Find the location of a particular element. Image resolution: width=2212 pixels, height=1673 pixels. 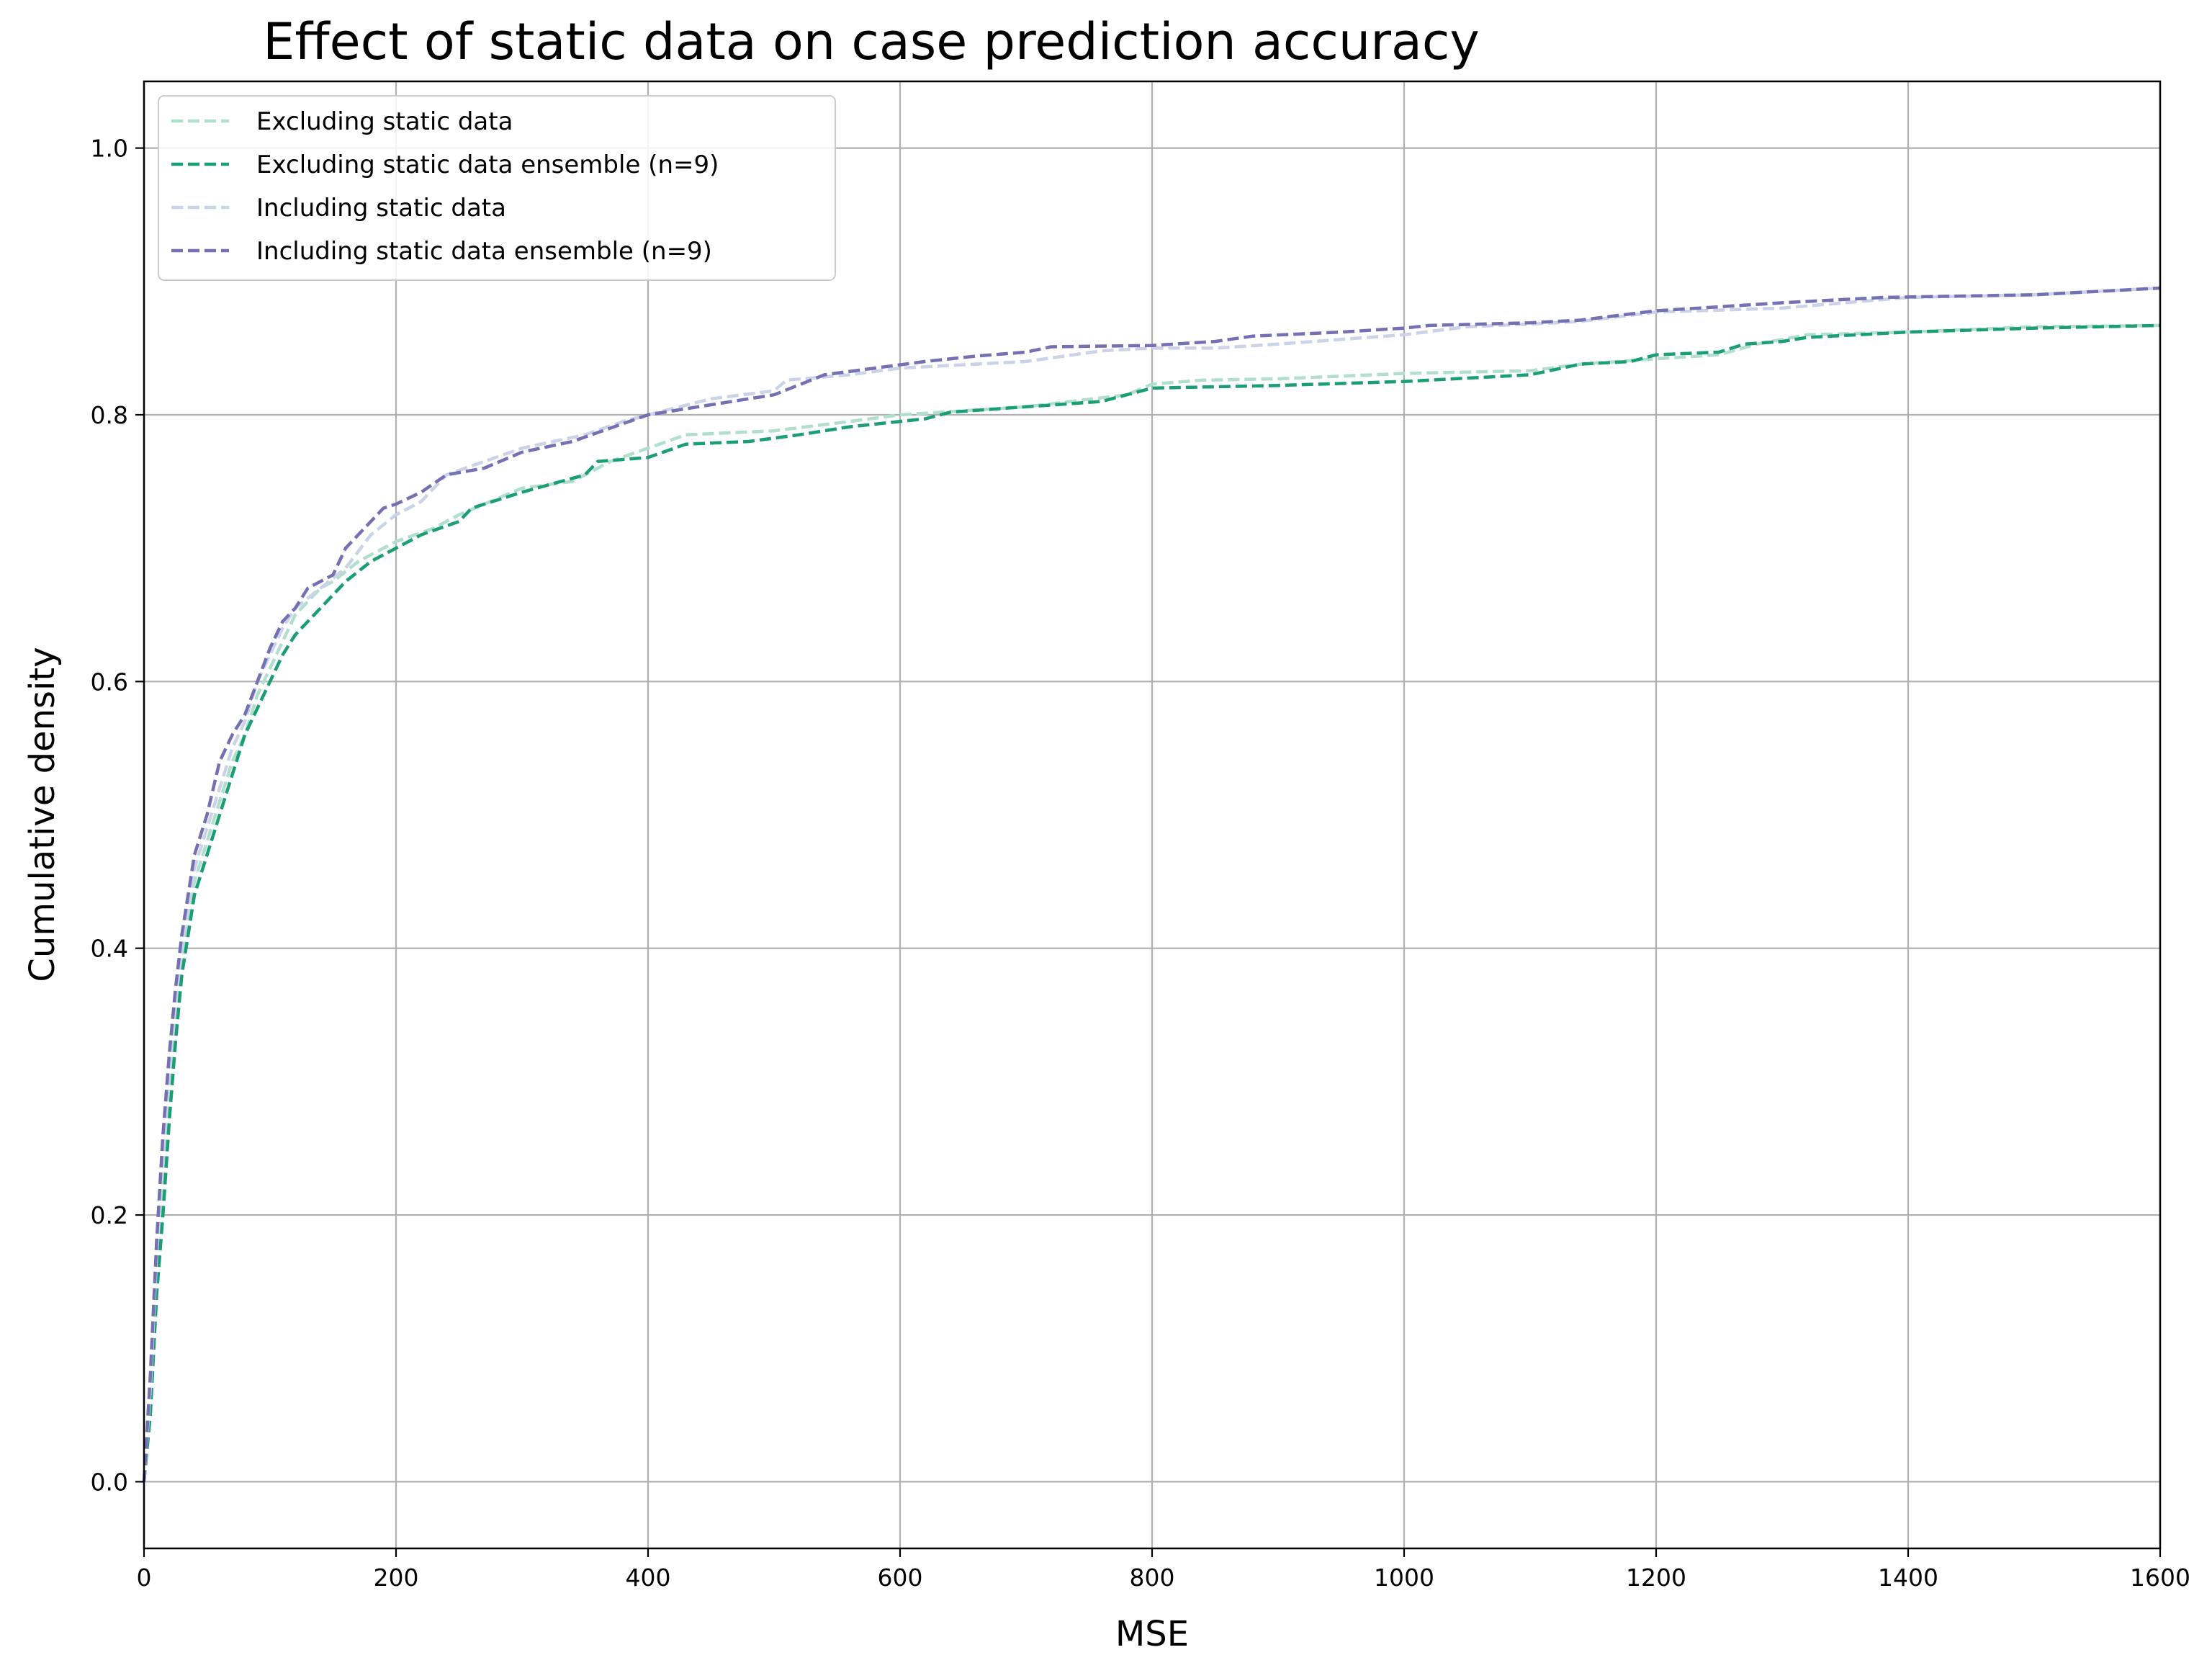

x-tick-label: 400 is located at coordinates (648, 1578).